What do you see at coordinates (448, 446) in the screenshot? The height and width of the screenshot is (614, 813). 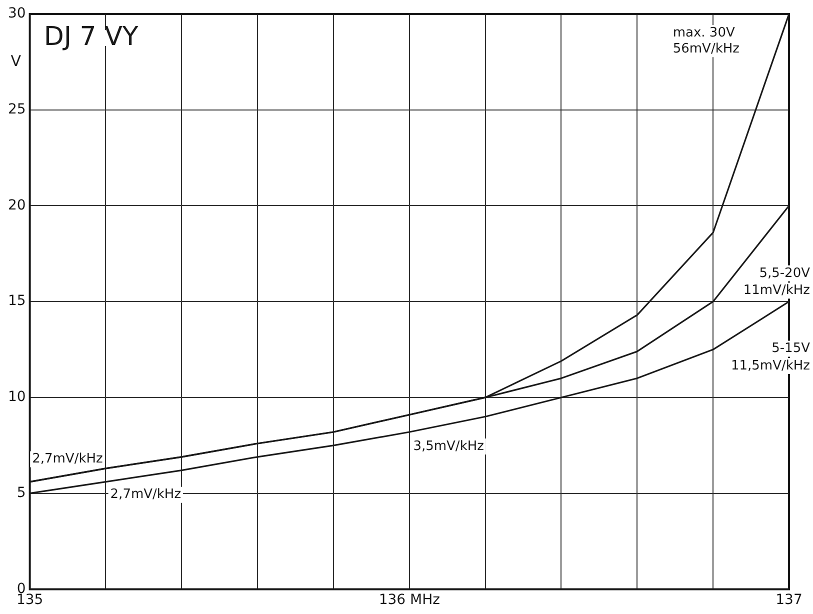 I see `annotation: 3,5mV/kHz` at bounding box center [448, 446].